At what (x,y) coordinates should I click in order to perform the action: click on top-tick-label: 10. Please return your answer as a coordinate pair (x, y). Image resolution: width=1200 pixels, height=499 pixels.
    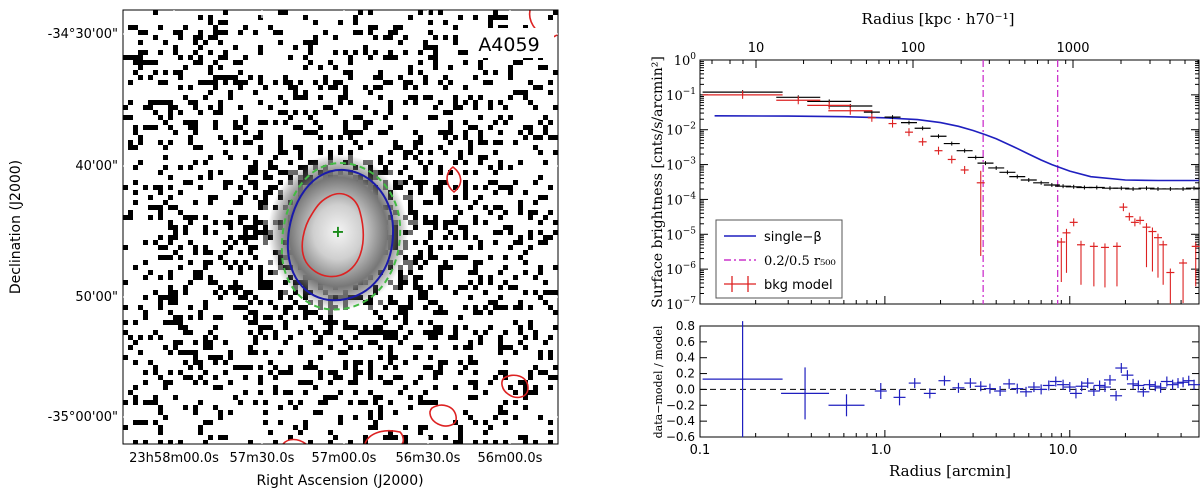
    Looking at the image, I should click on (756, 48).